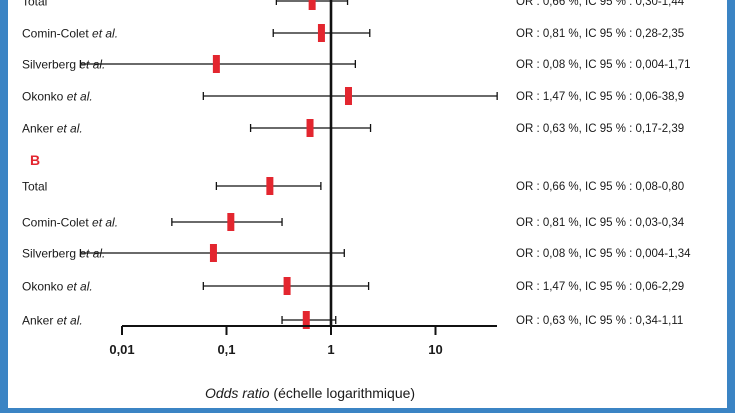 This screenshot has height=413, width=735. What do you see at coordinates (600, 129) in the screenshot?
I see `or-ci-text: OR : 0,63 %, IC 95 % : 0,17-2,39` at bounding box center [600, 129].